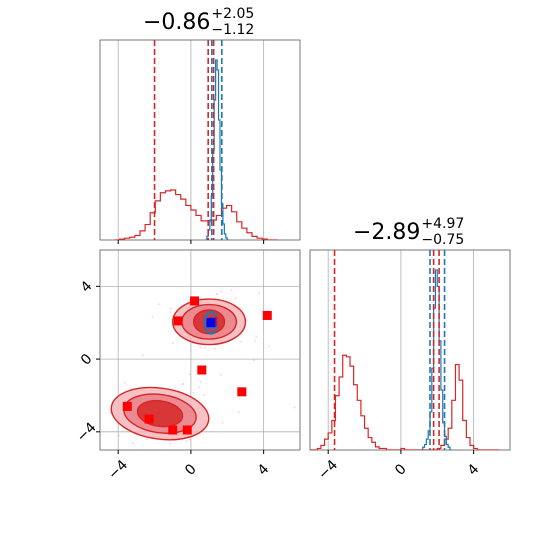 Image resolution: width=550 pixels, height=550 pixels. What do you see at coordinates (264, 470) in the screenshot?
I see `panel2d-xtick-label-2: 4` at bounding box center [264, 470].